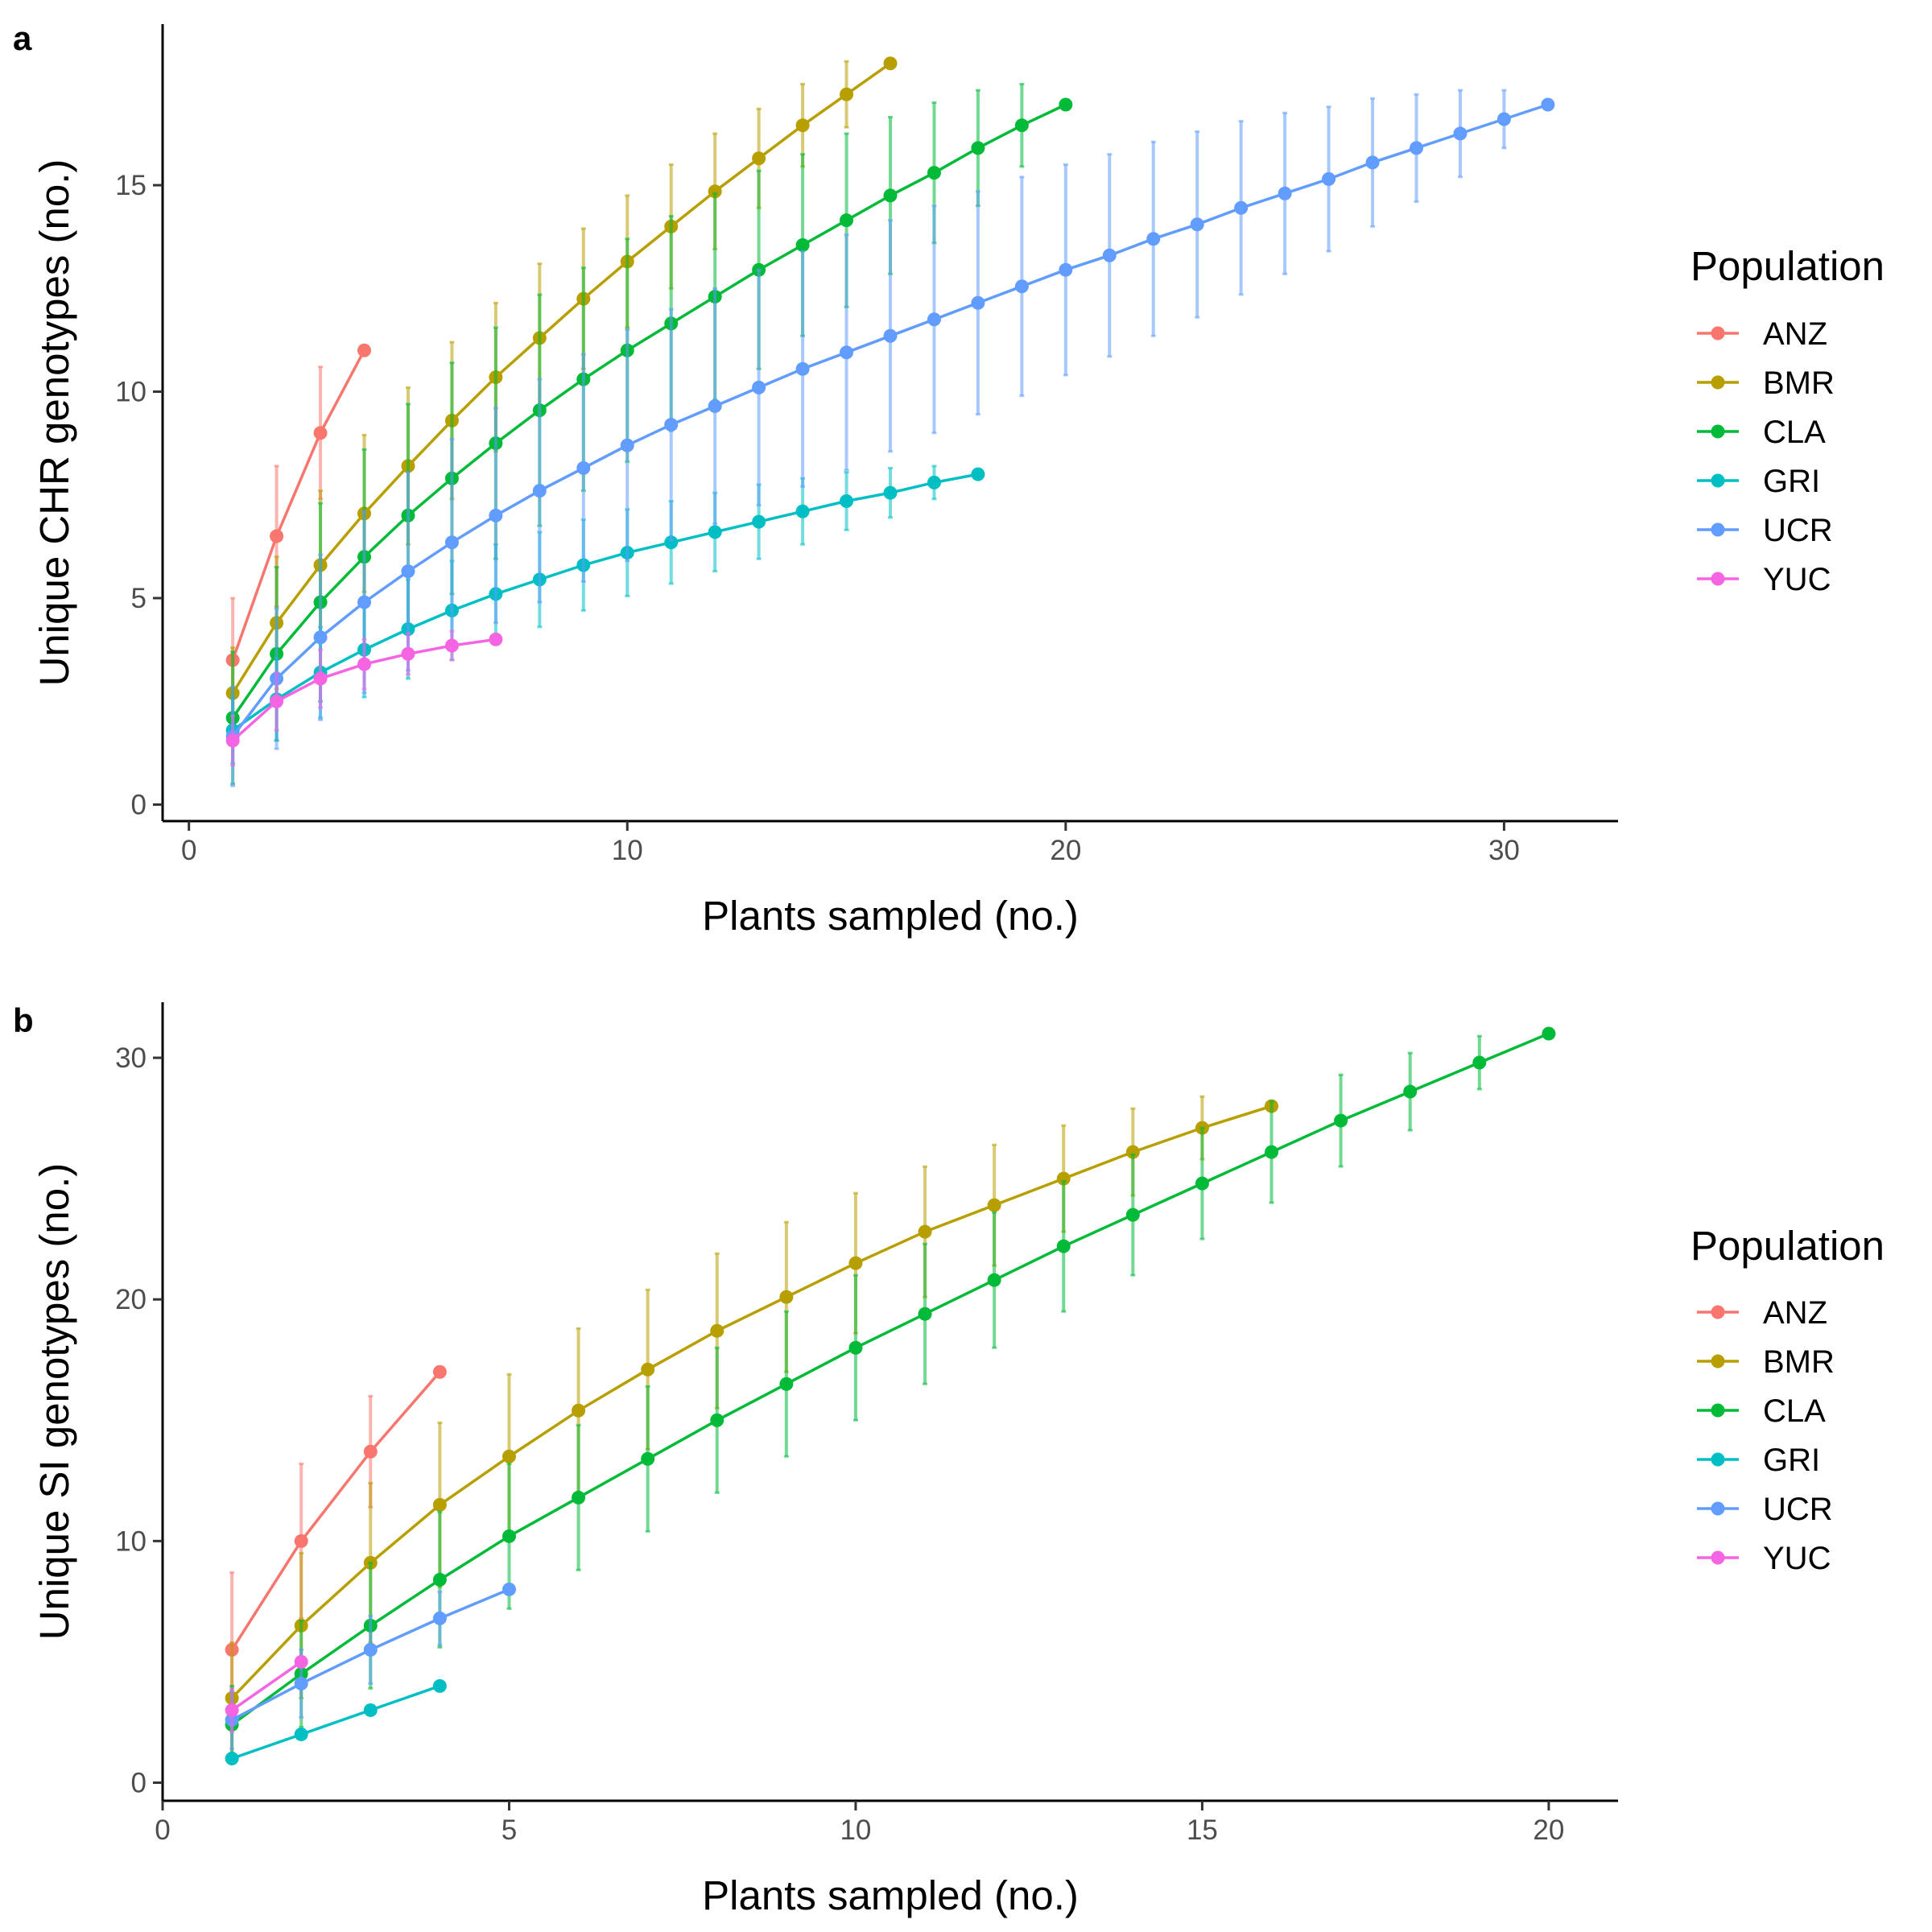  What do you see at coordinates (1202, 1830) in the screenshot?
I see `x-tick-label: 15` at bounding box center [1202, 1830].